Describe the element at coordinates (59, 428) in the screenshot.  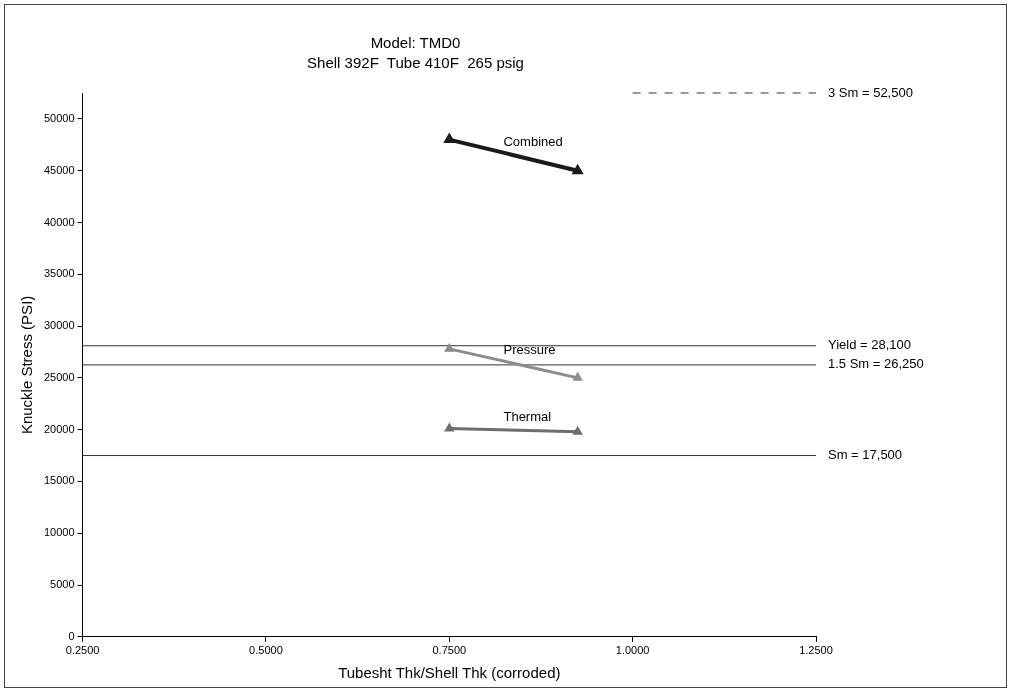
I see `y-tick-label: 20000` at that location.